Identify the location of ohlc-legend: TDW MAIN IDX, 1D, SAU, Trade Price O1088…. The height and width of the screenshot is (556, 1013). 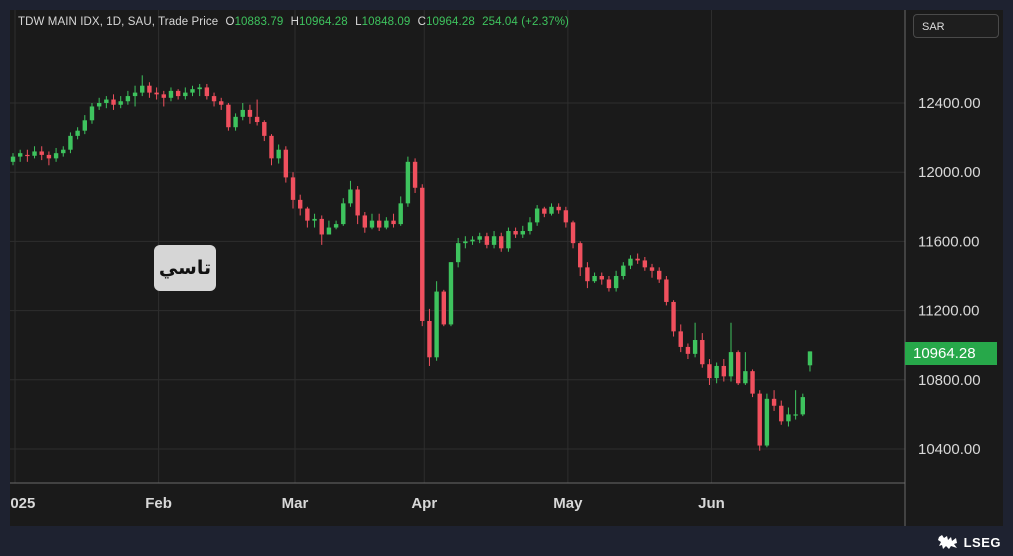
(293, 22).